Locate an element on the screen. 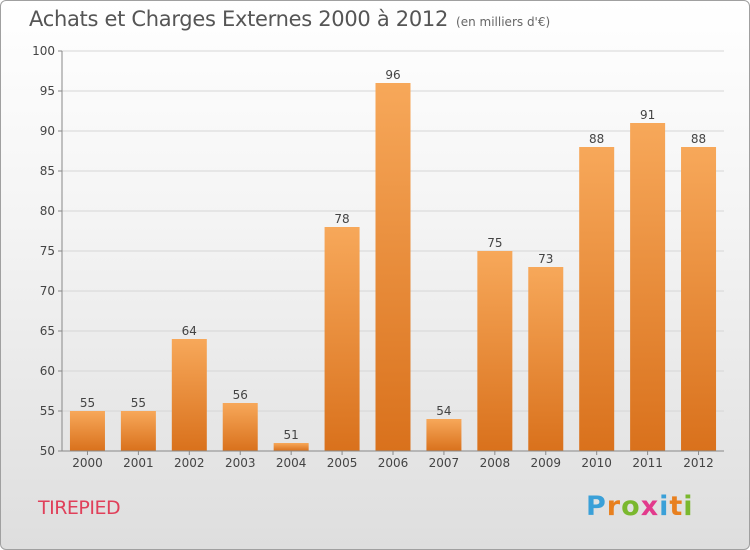  bar-2006 is located at coordinates (393, 267).